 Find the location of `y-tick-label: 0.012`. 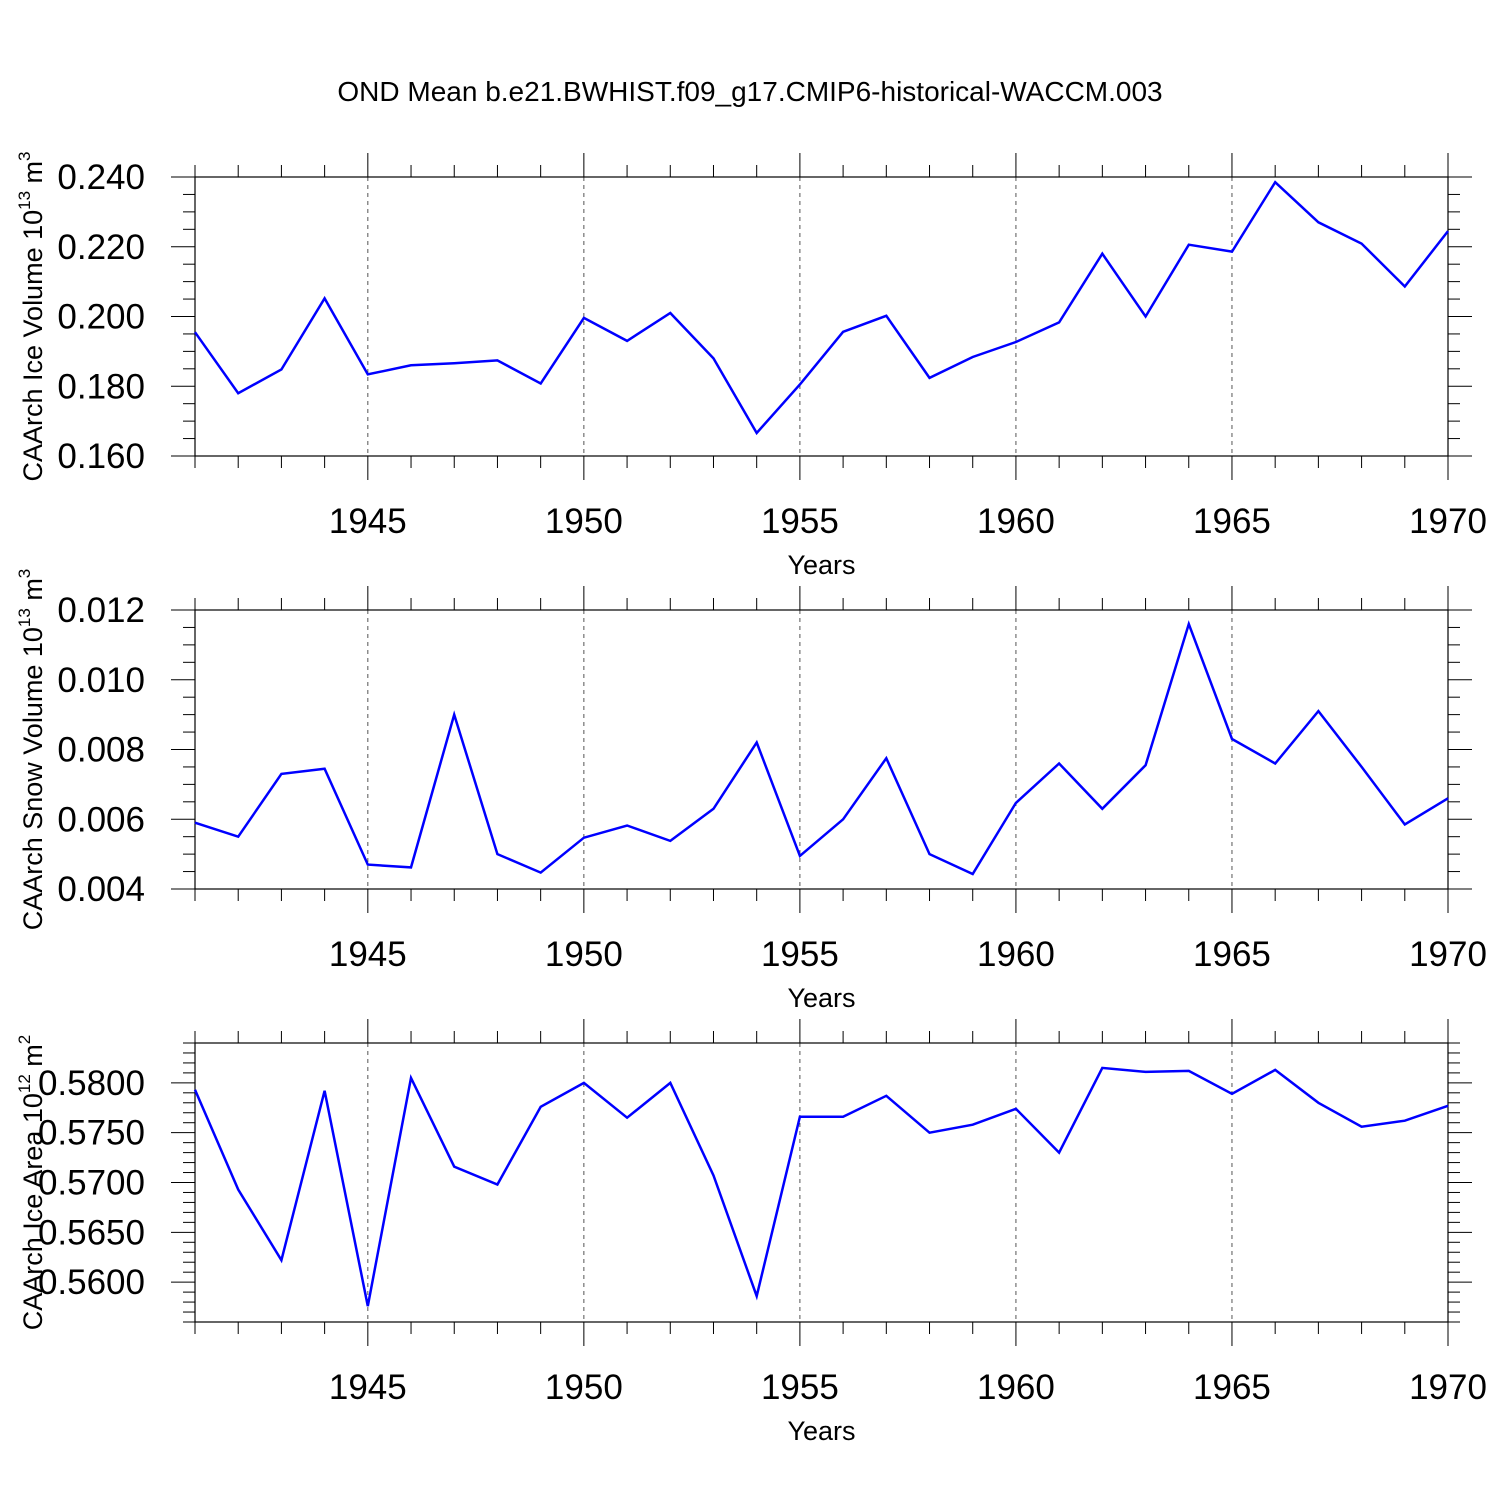

y-tick-label: 0.012 is located at coordinates (101, 610).